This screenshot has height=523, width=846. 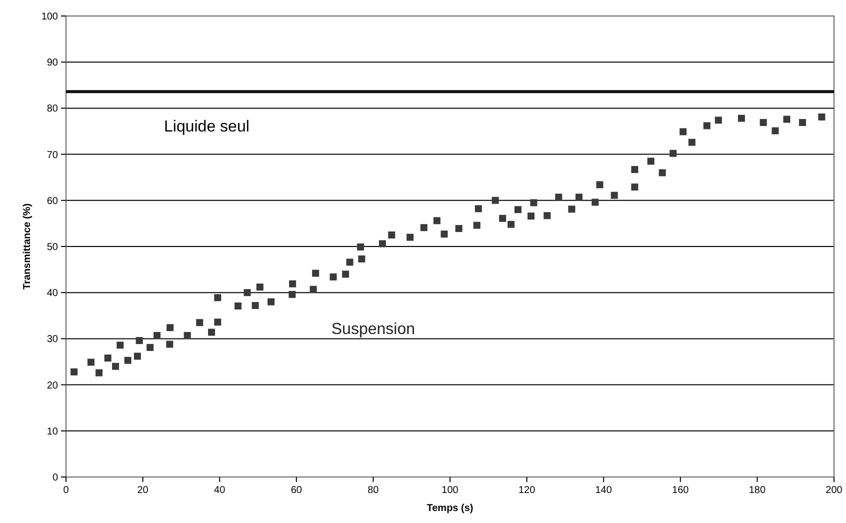 I want to click on y-tick-label: 60, so click(x=52, y=201).